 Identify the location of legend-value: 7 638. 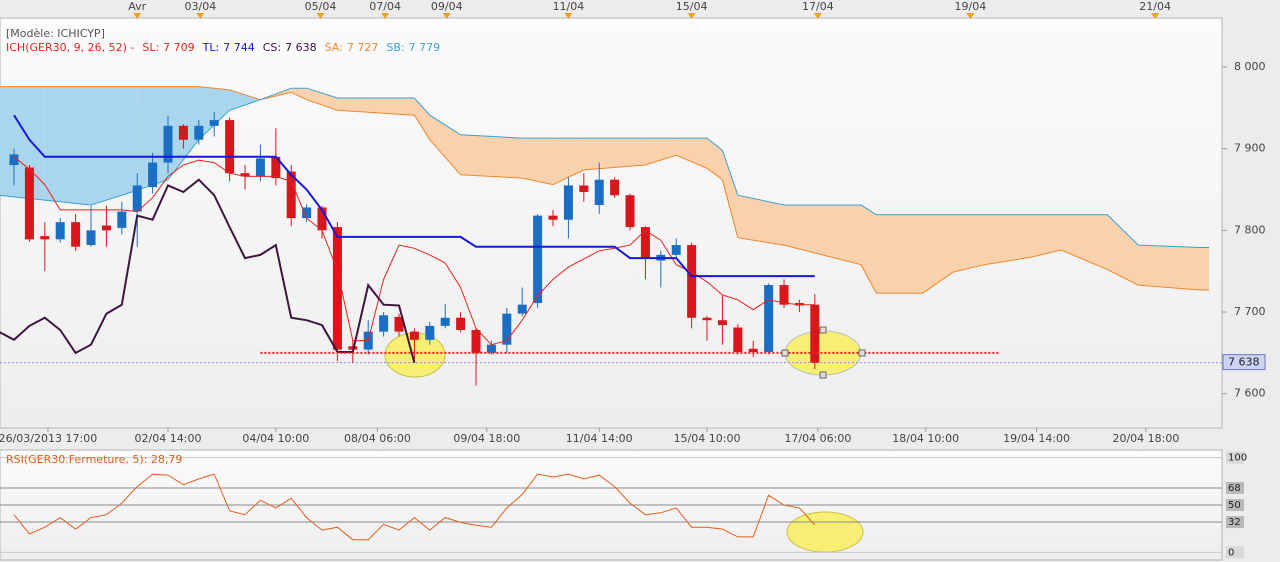
(301, 47).